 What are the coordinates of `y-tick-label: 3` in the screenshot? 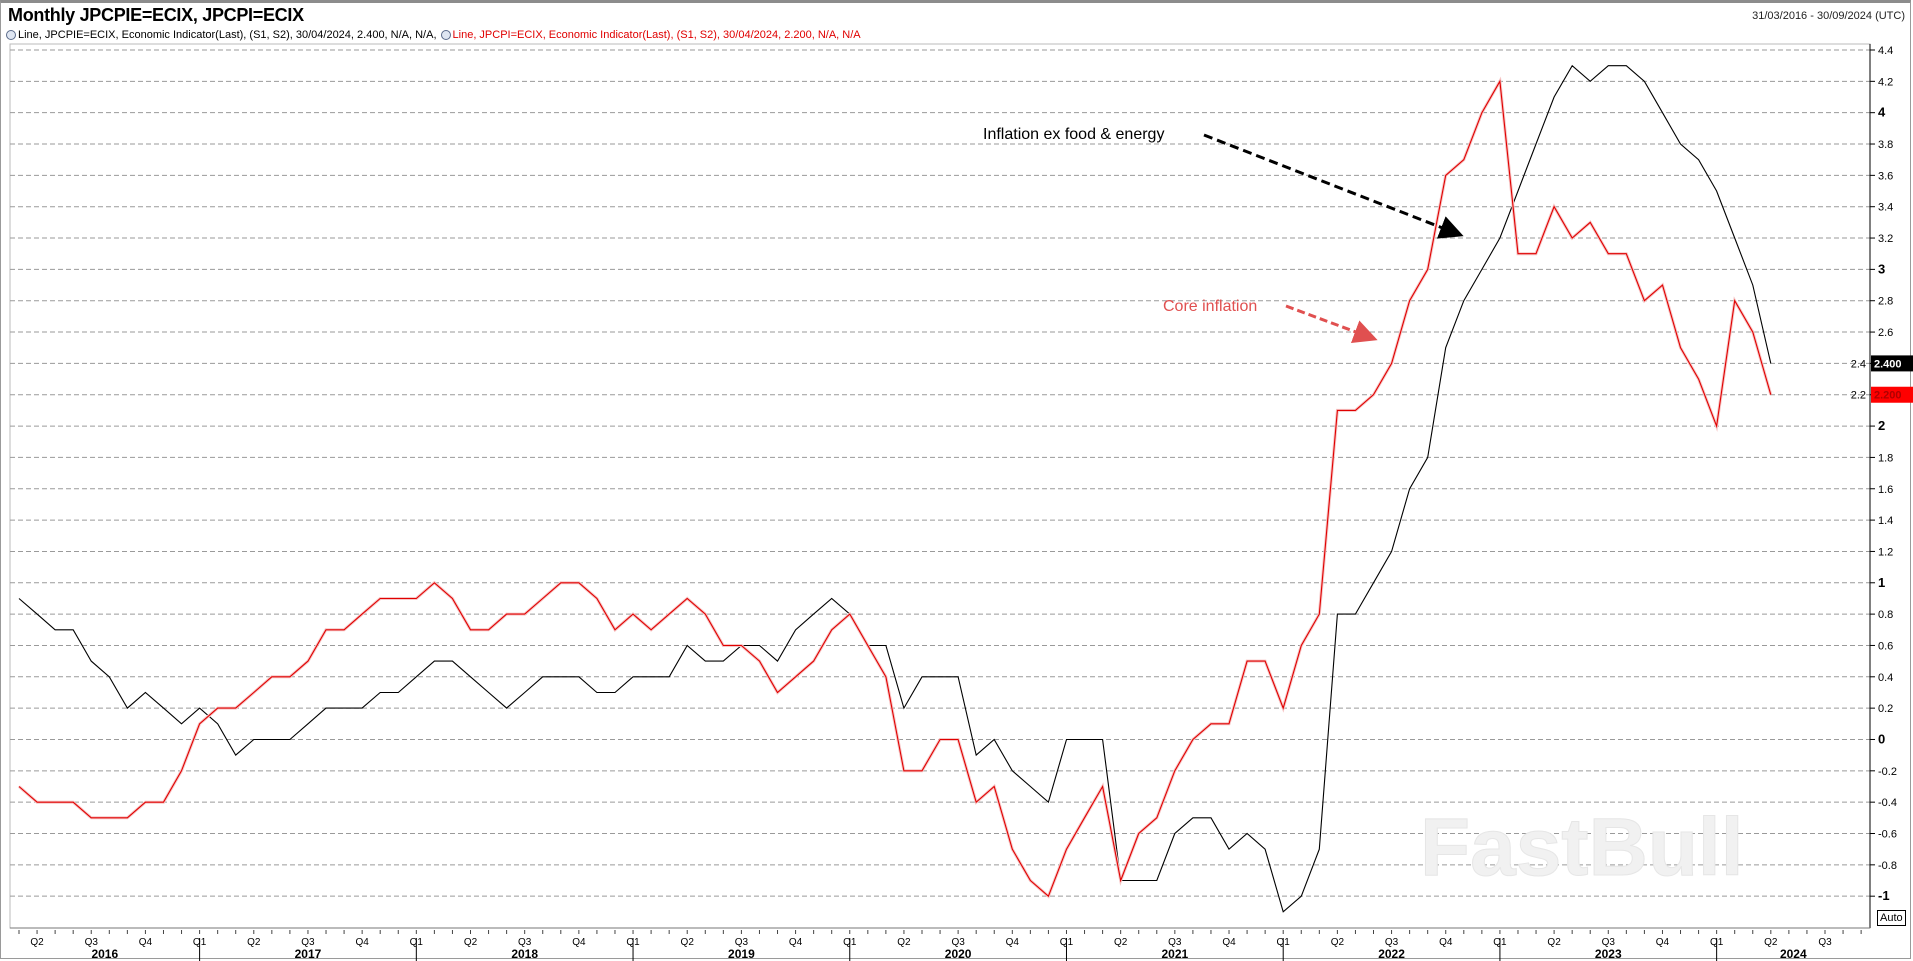 It's located at (1881, 268).